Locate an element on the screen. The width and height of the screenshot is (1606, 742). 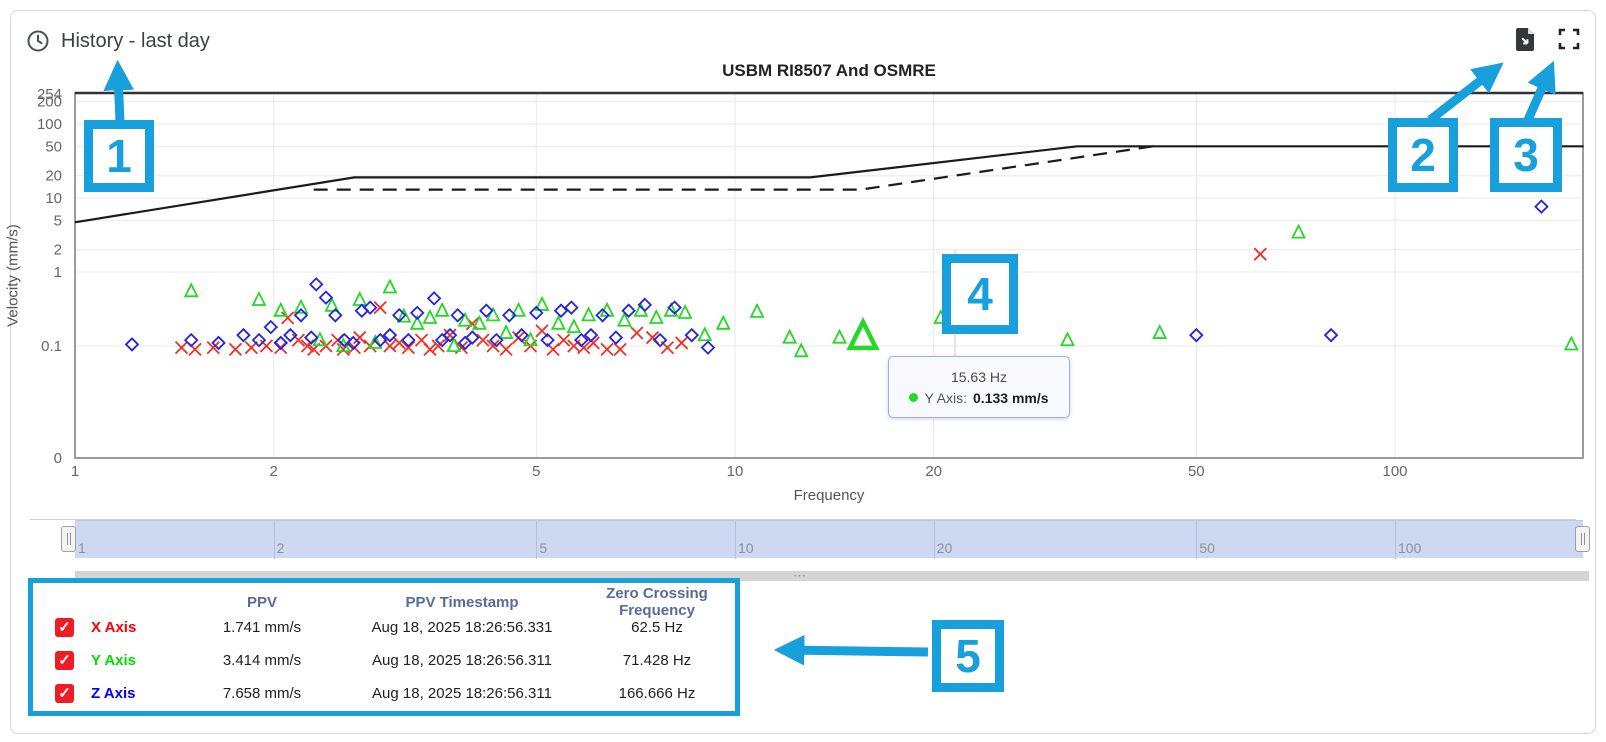
navigator-right-handle is located at coordinates (1582, 539).